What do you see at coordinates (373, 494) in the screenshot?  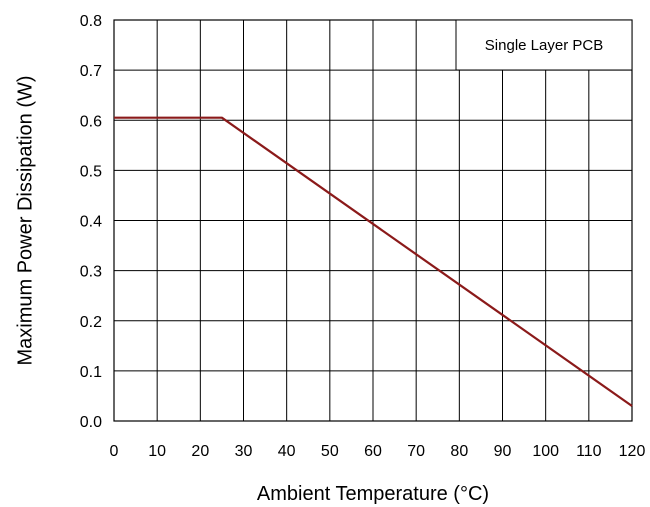 I see `x-axis-label: Ambient Temperature (°C)` at bounding box center [373, 494].